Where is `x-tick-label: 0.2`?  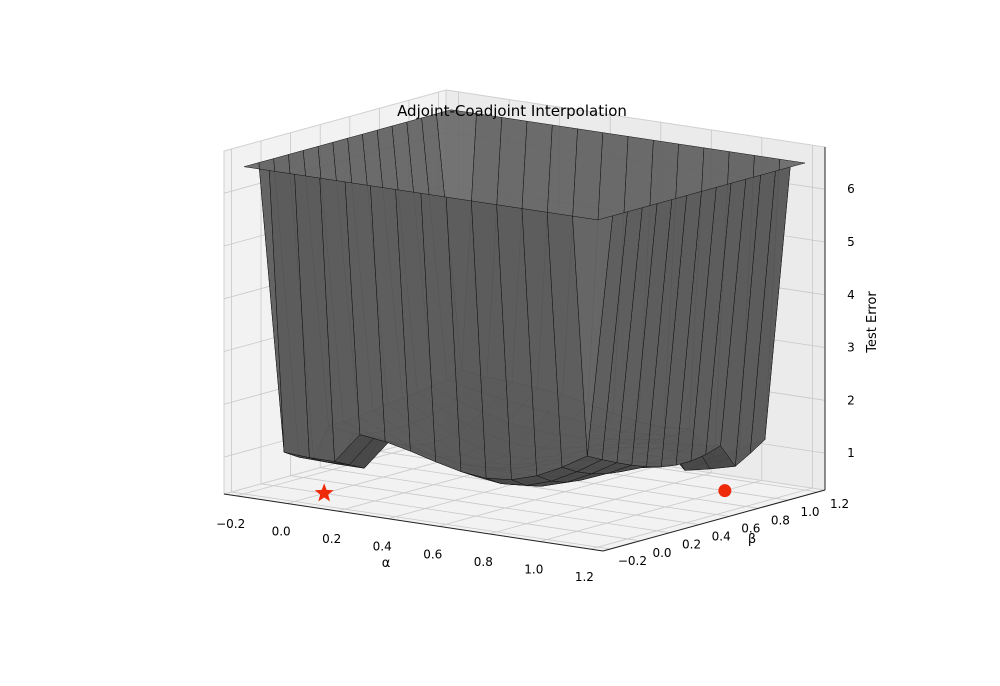 x-tick-label: 0.2 is located at coordinates (331, 539).